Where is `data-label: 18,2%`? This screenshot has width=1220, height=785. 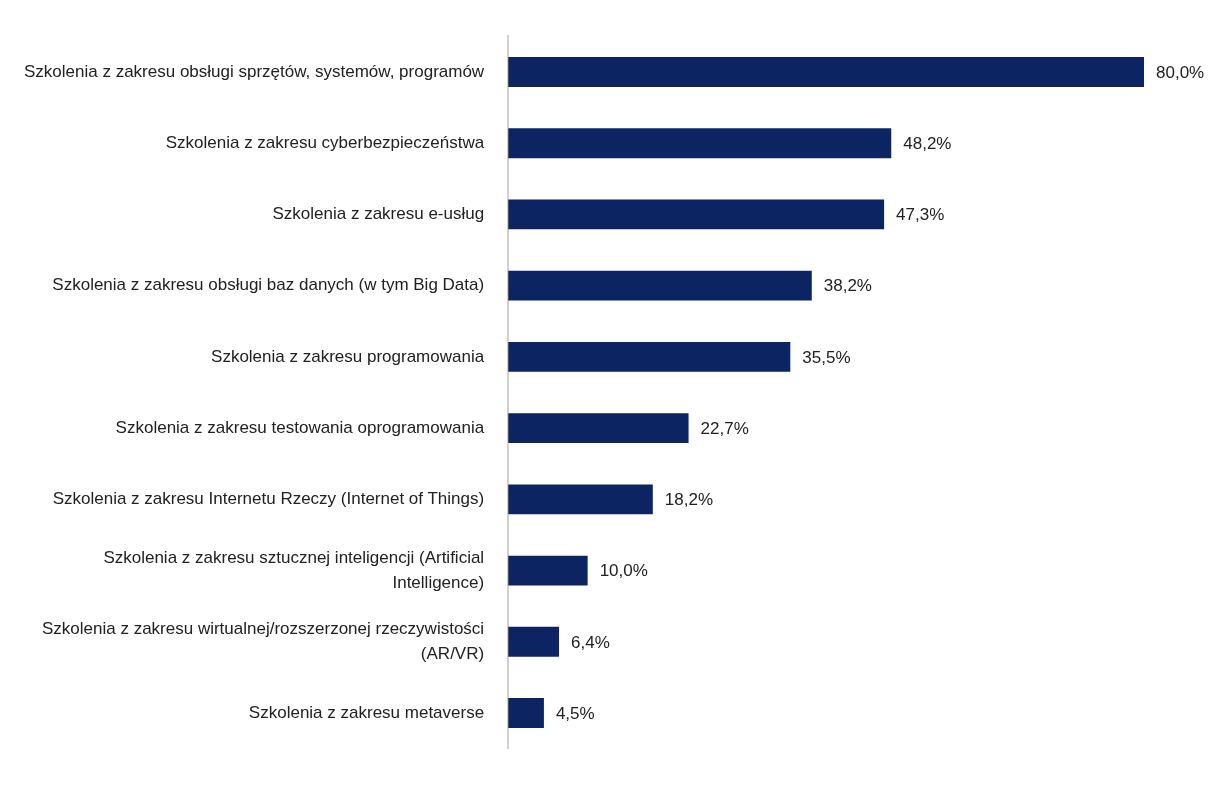
data-label: 18,2% is located at coordinates (689, 500).